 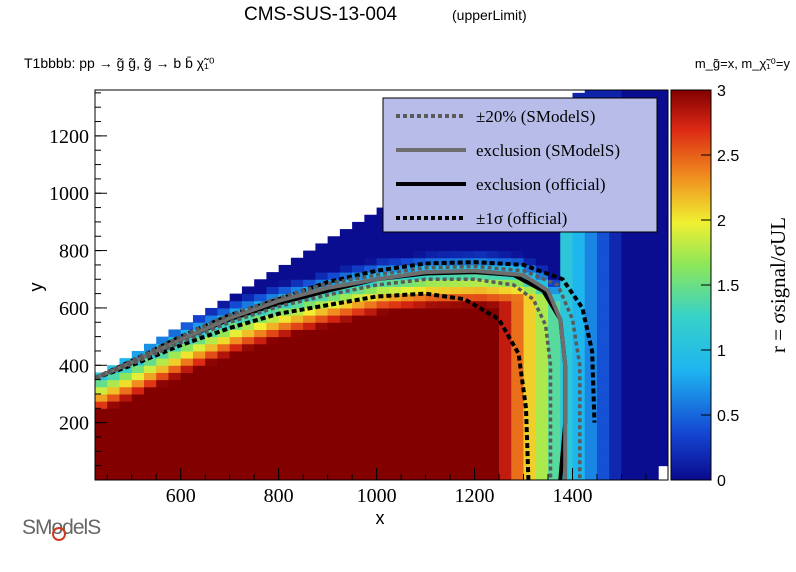 What do you see at coordinates (535, 116) in the screenshot?
I see `legend-label: ±20% (SModelS)` at bounding box center [535, 116].